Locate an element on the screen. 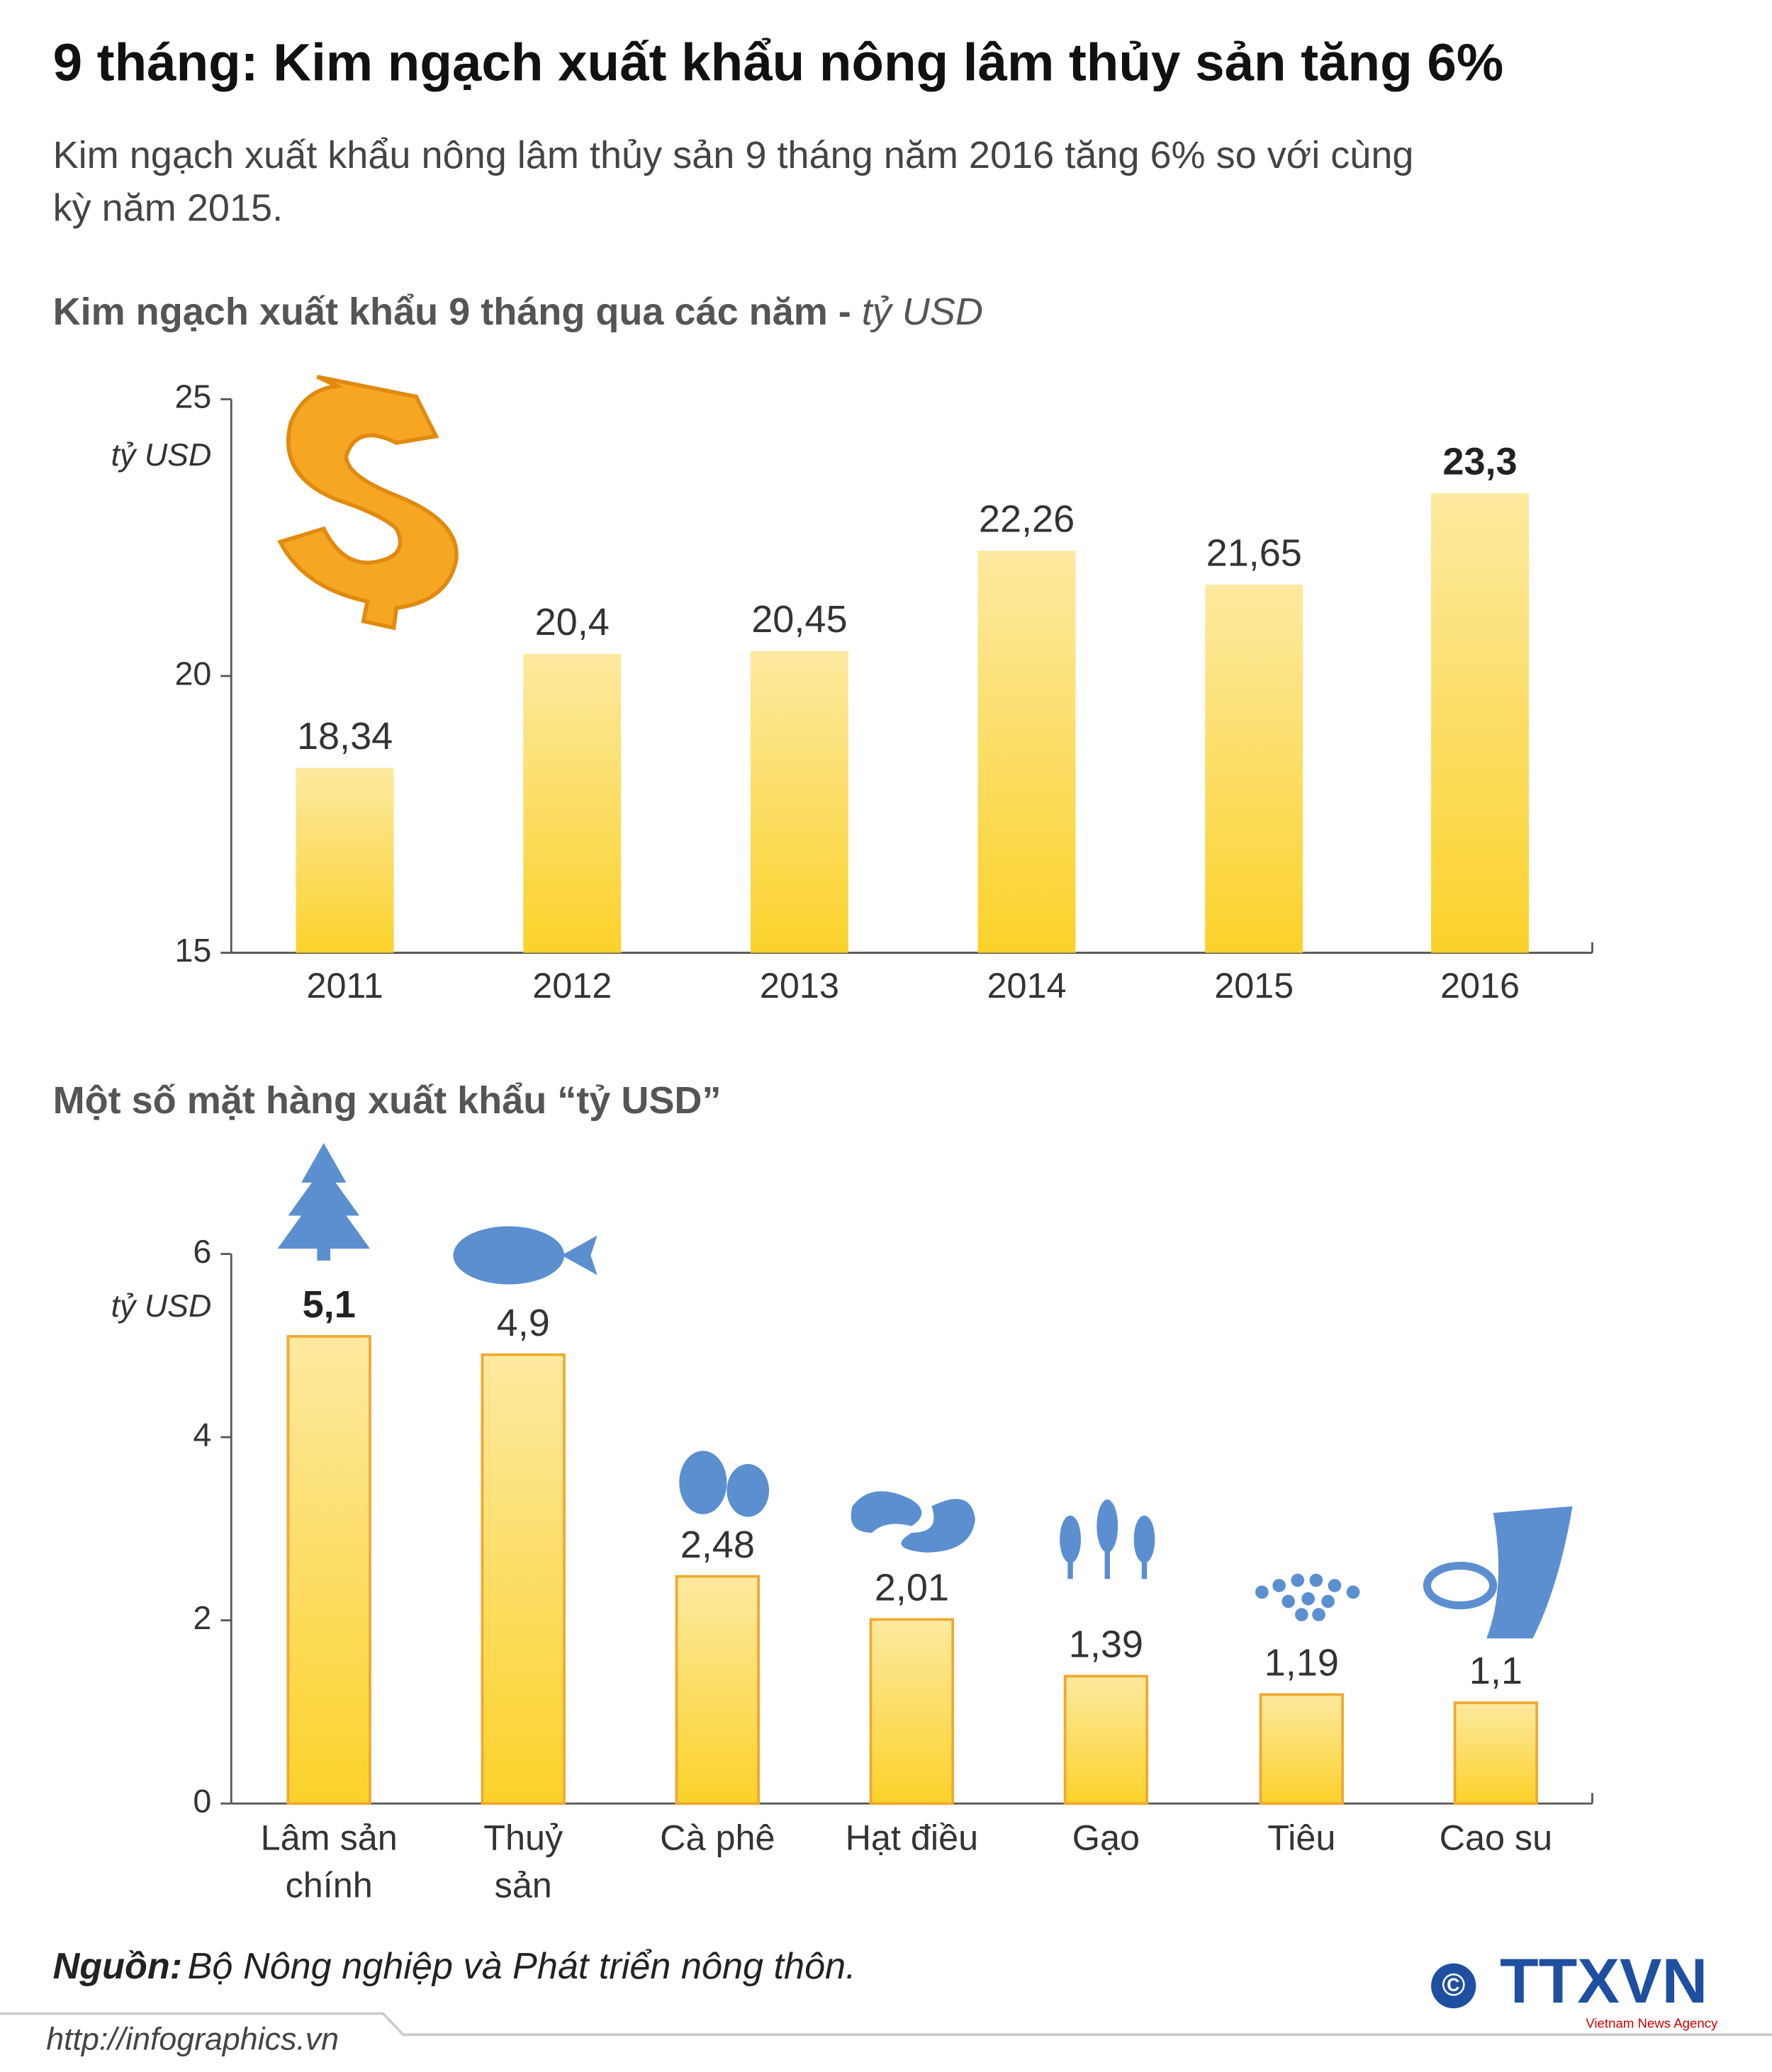 The height and width of the screenshot is (2072, 1772). x-tick-label: 2013 is located at coordinates (800, 985).